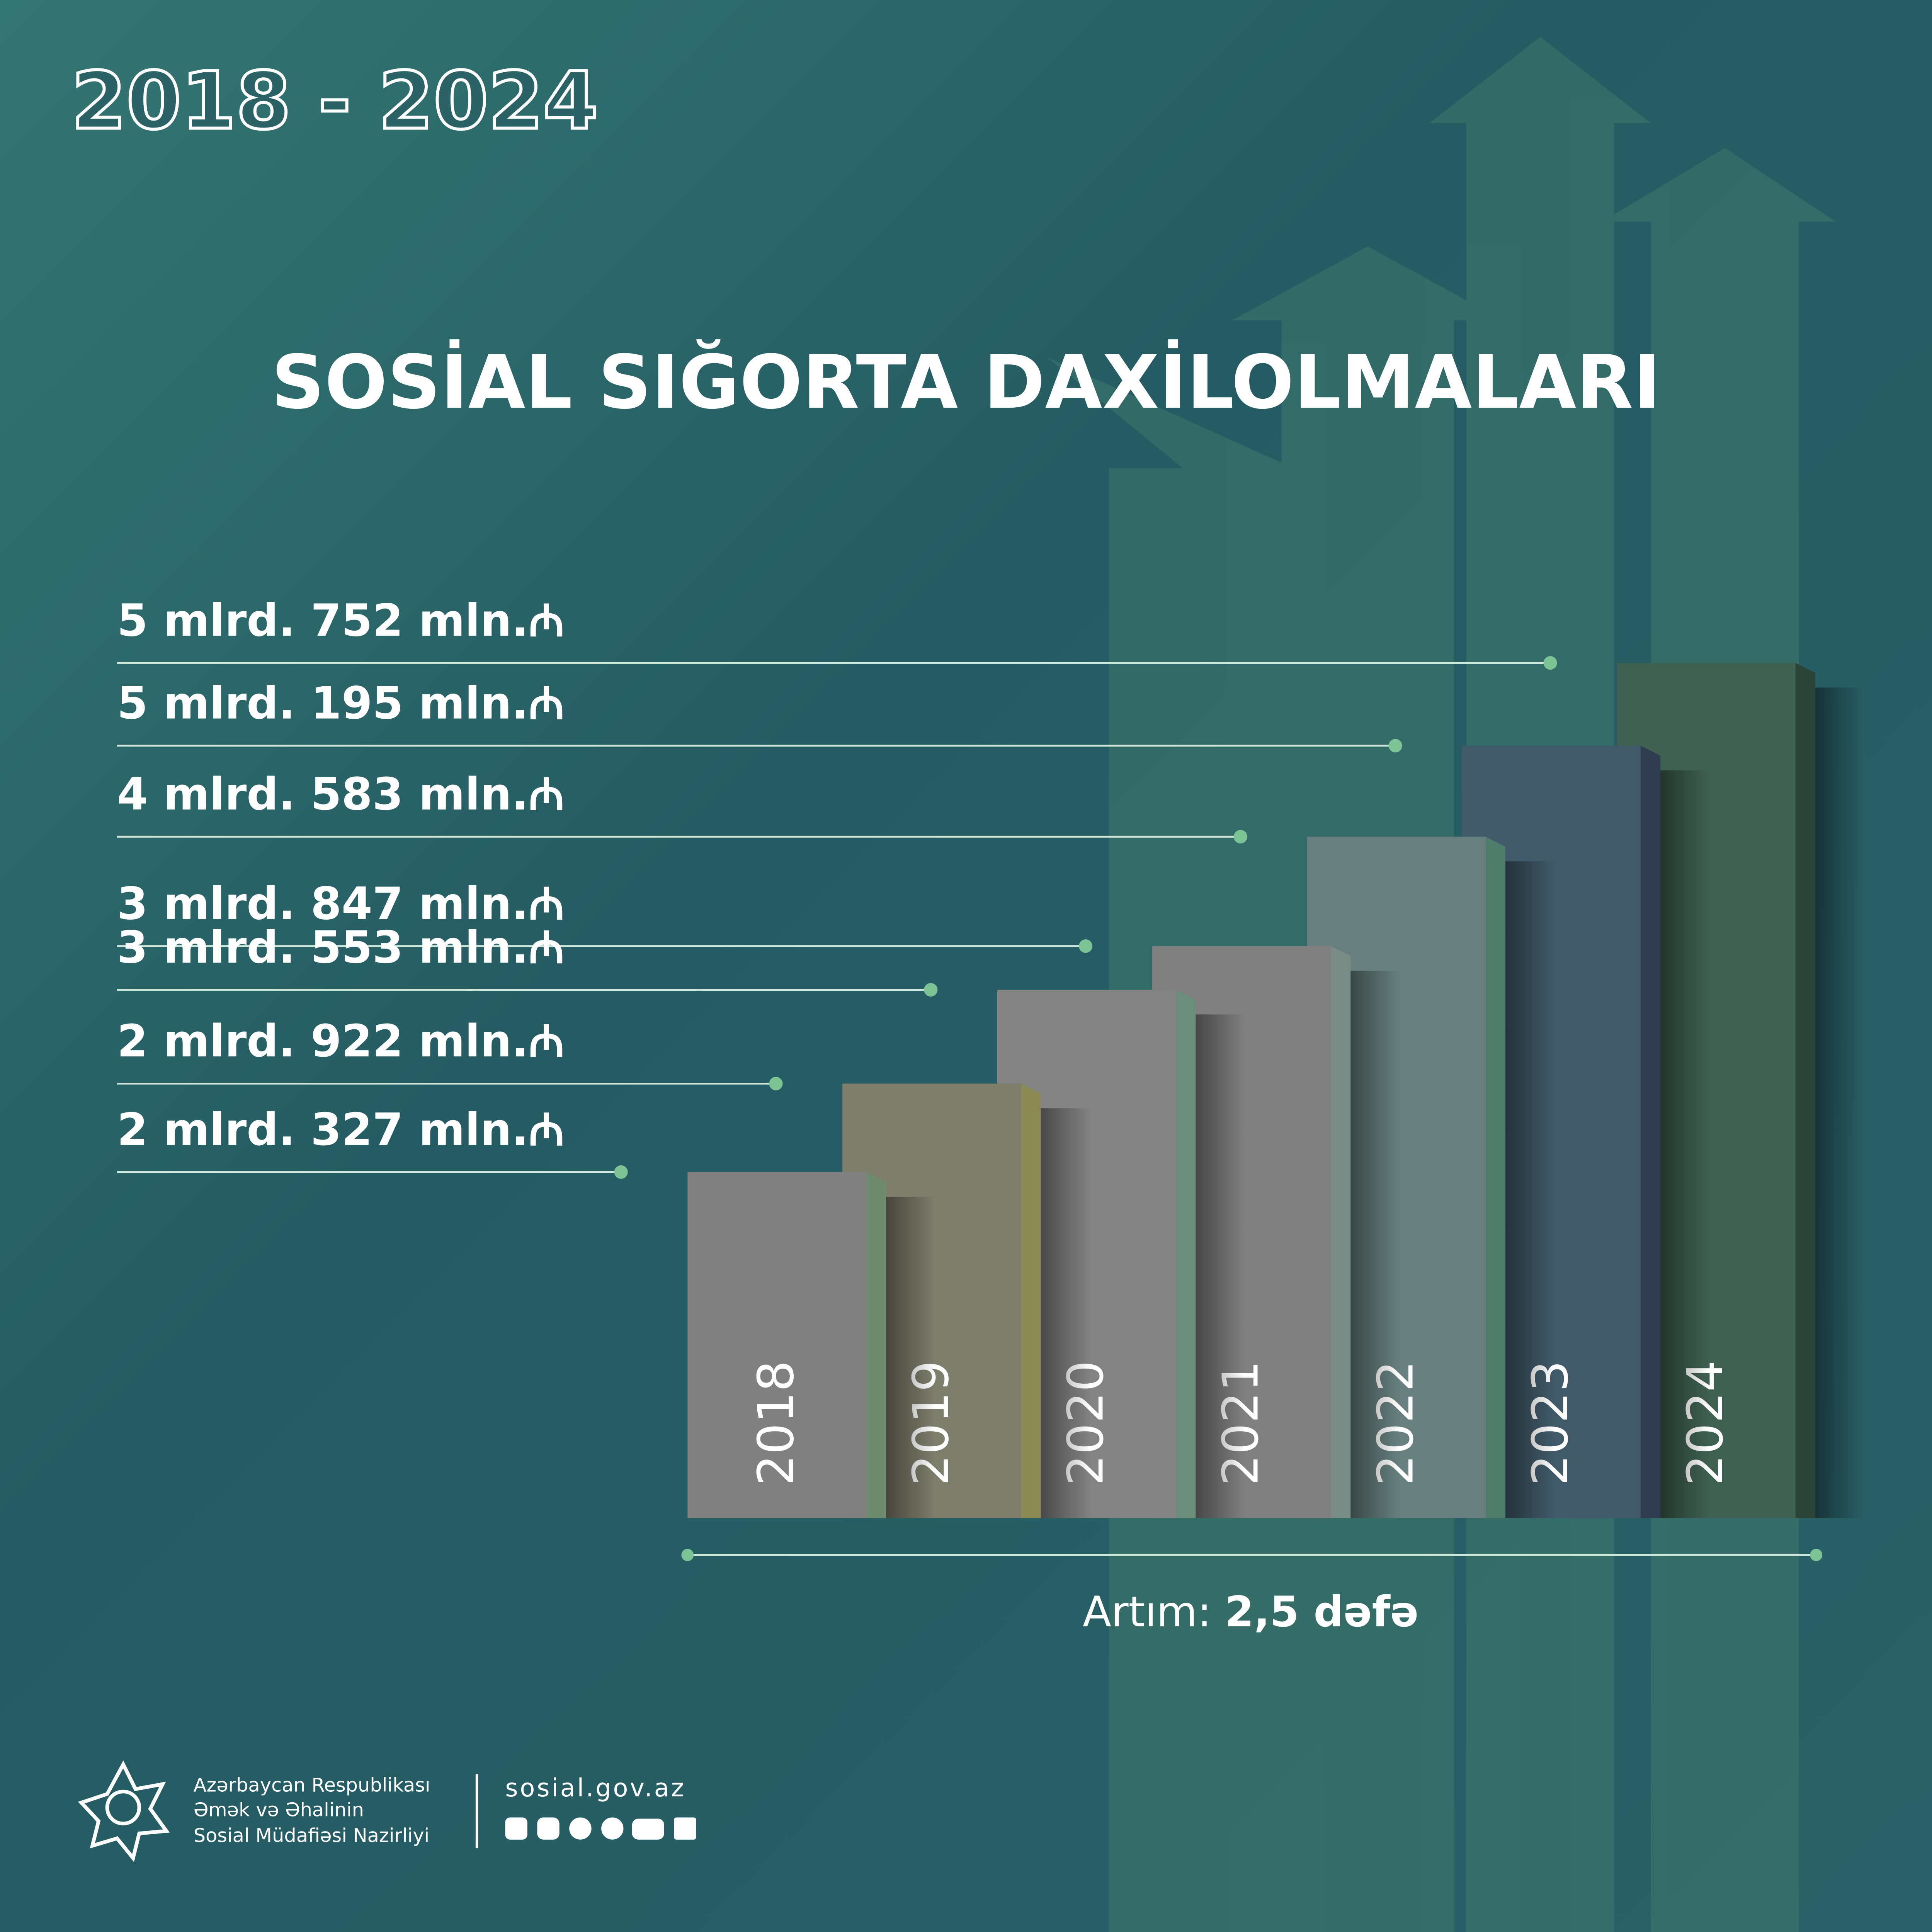  What do you see at coordinates (341, 948) in the screenshot?
I see `value-label: 3 mlrd. 553 mln.₼` at bounding box center [341, 948].